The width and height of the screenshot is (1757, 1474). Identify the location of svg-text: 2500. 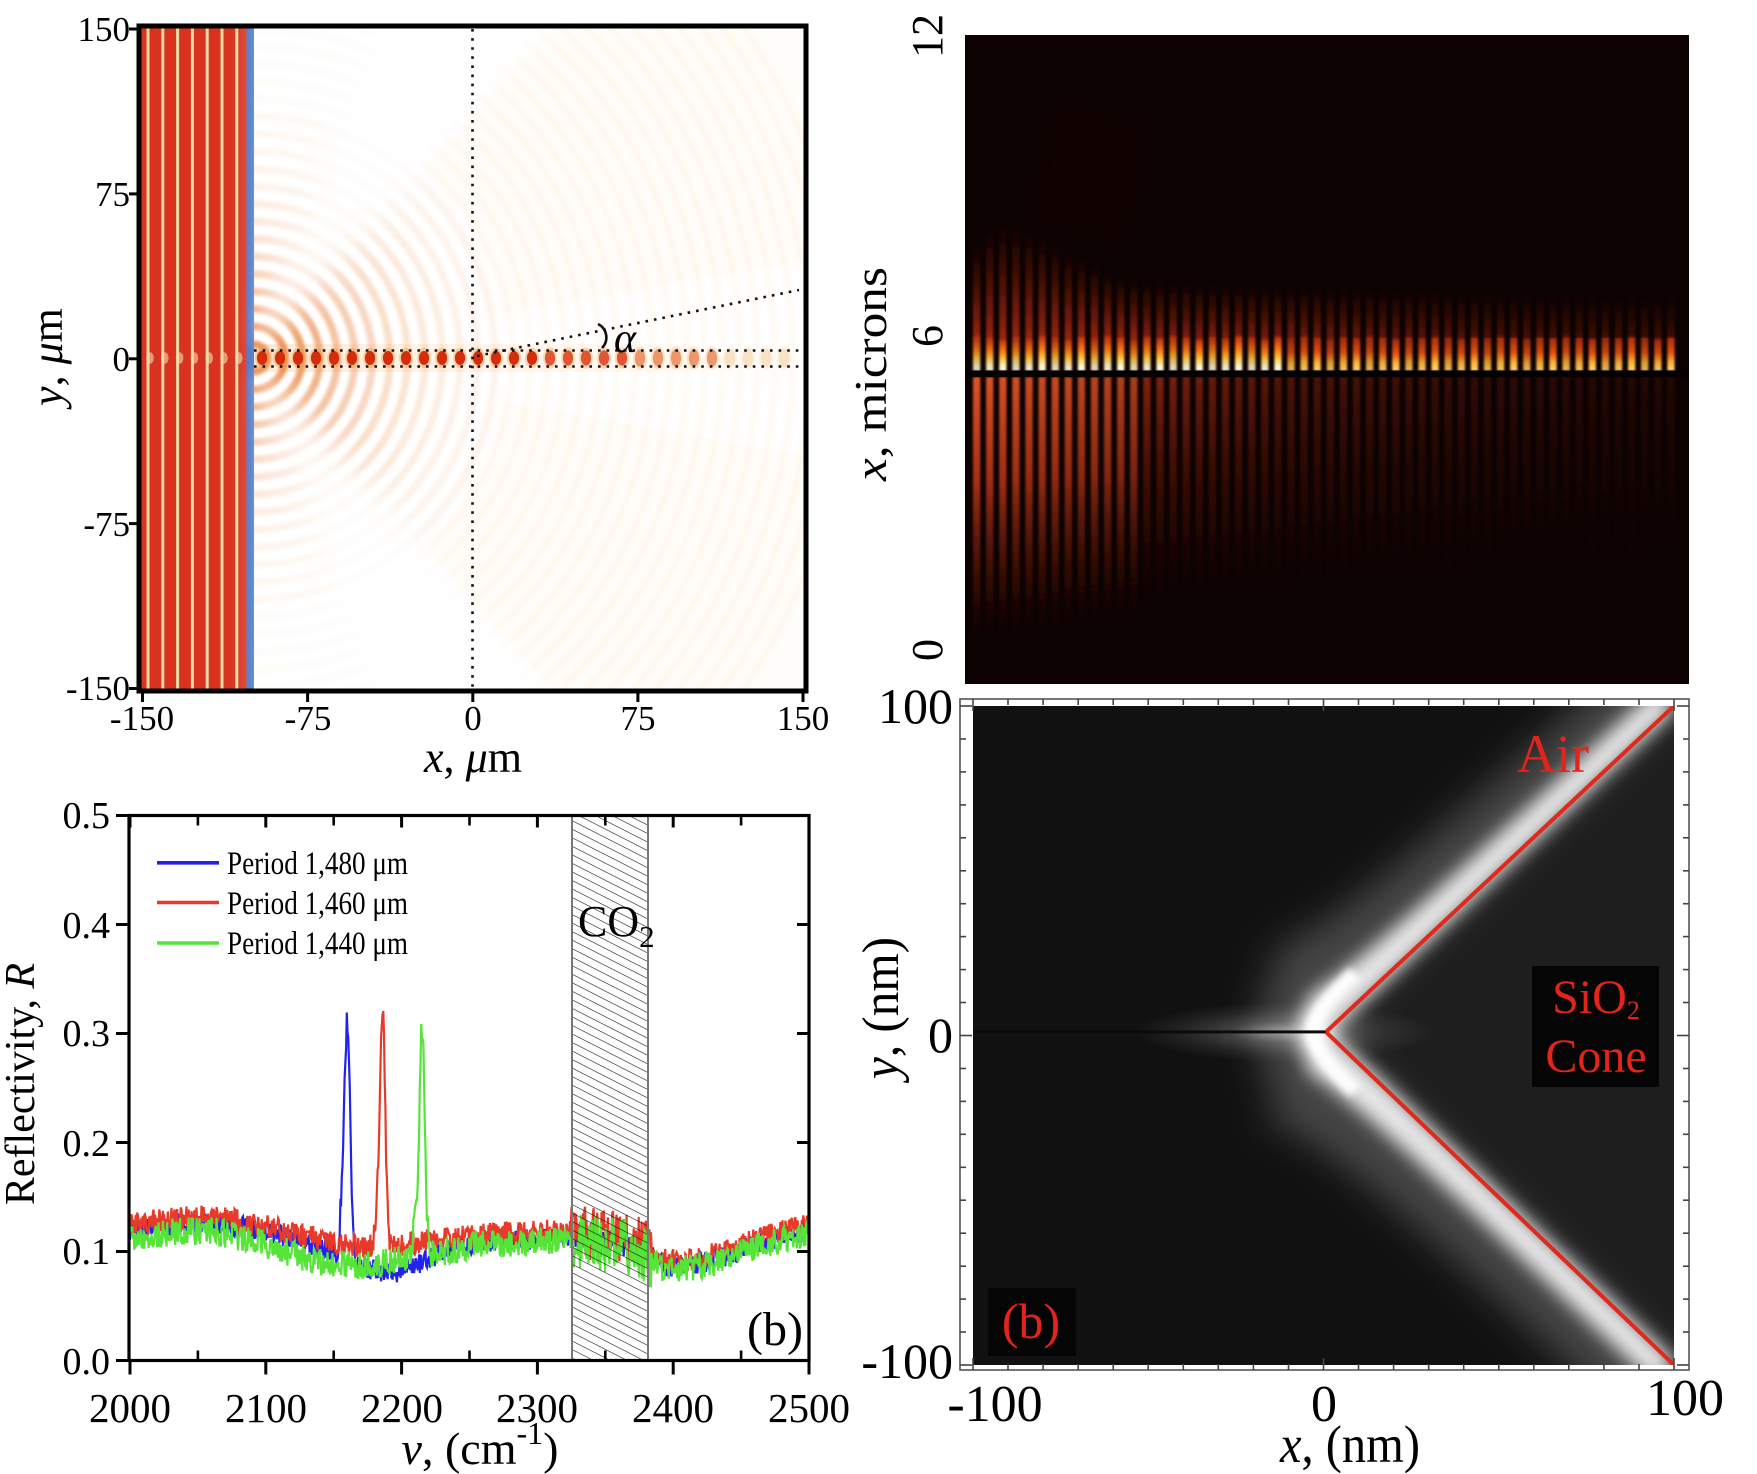
(809, 1408).